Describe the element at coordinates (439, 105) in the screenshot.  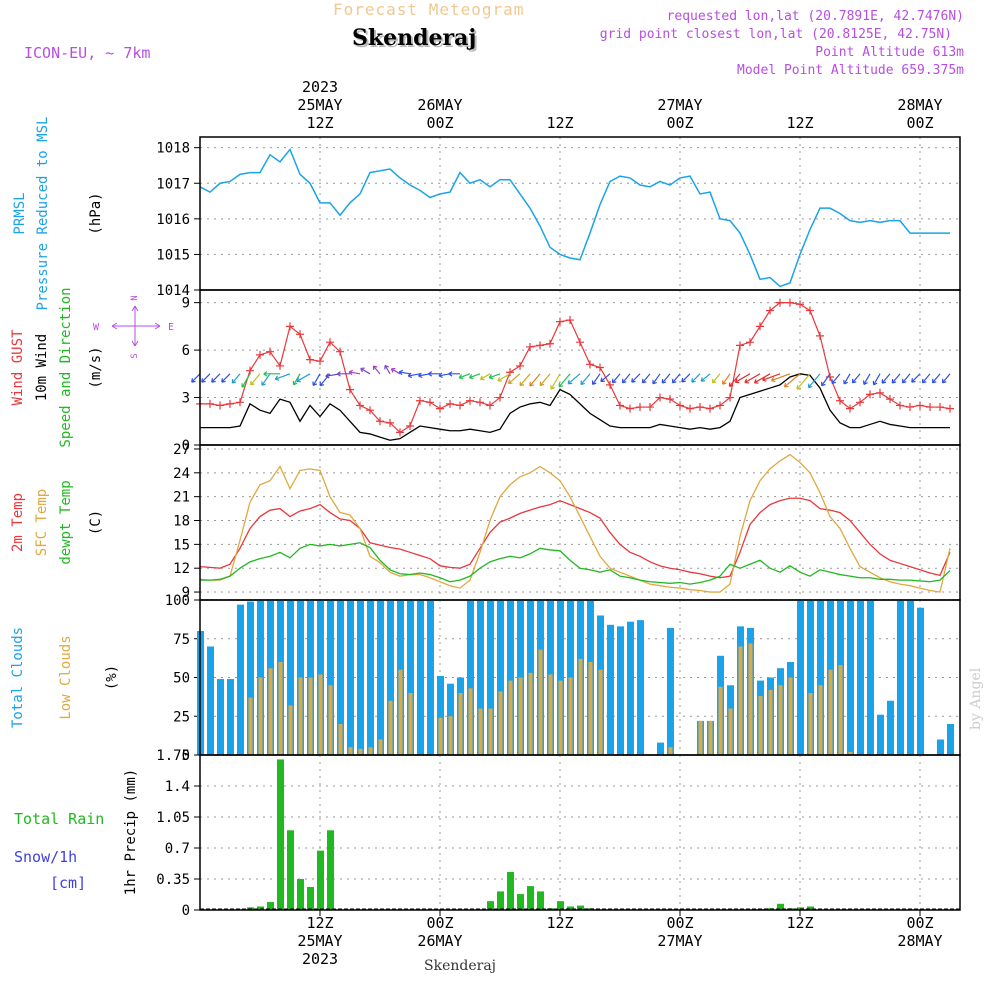
I see `top-time-label: 26MAY` at that location.